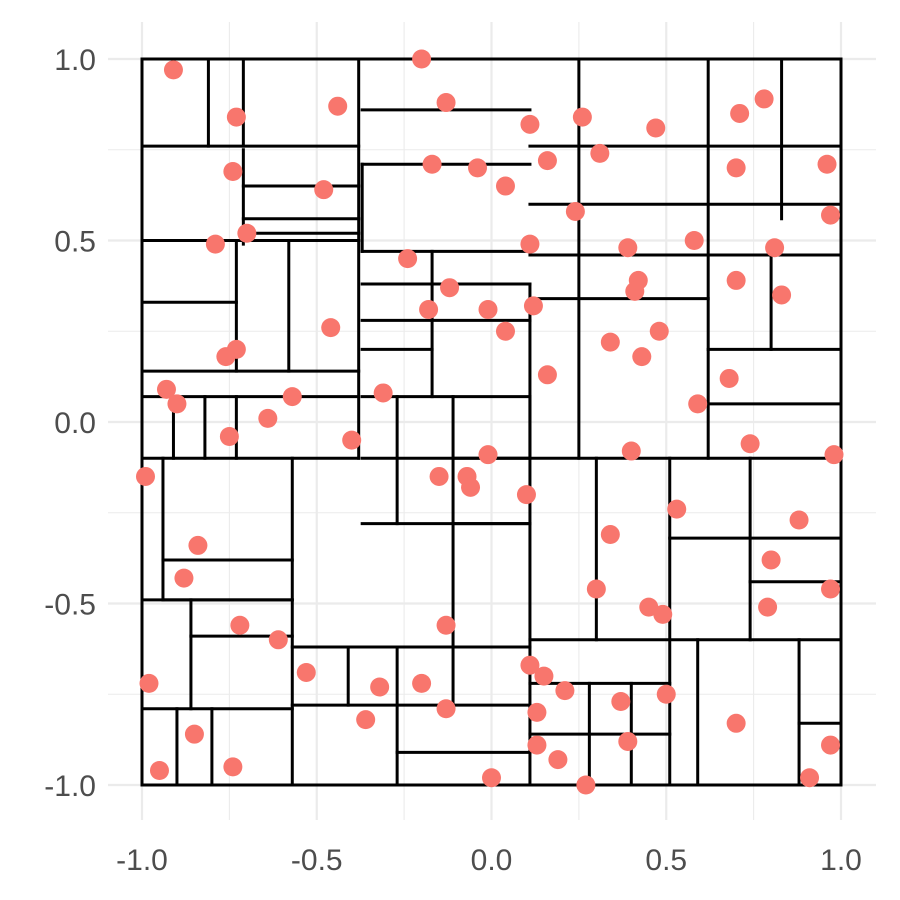 This screenshot has width=900, height=900. I want to click on y-tick-label: 0.5, so click(75, 242).